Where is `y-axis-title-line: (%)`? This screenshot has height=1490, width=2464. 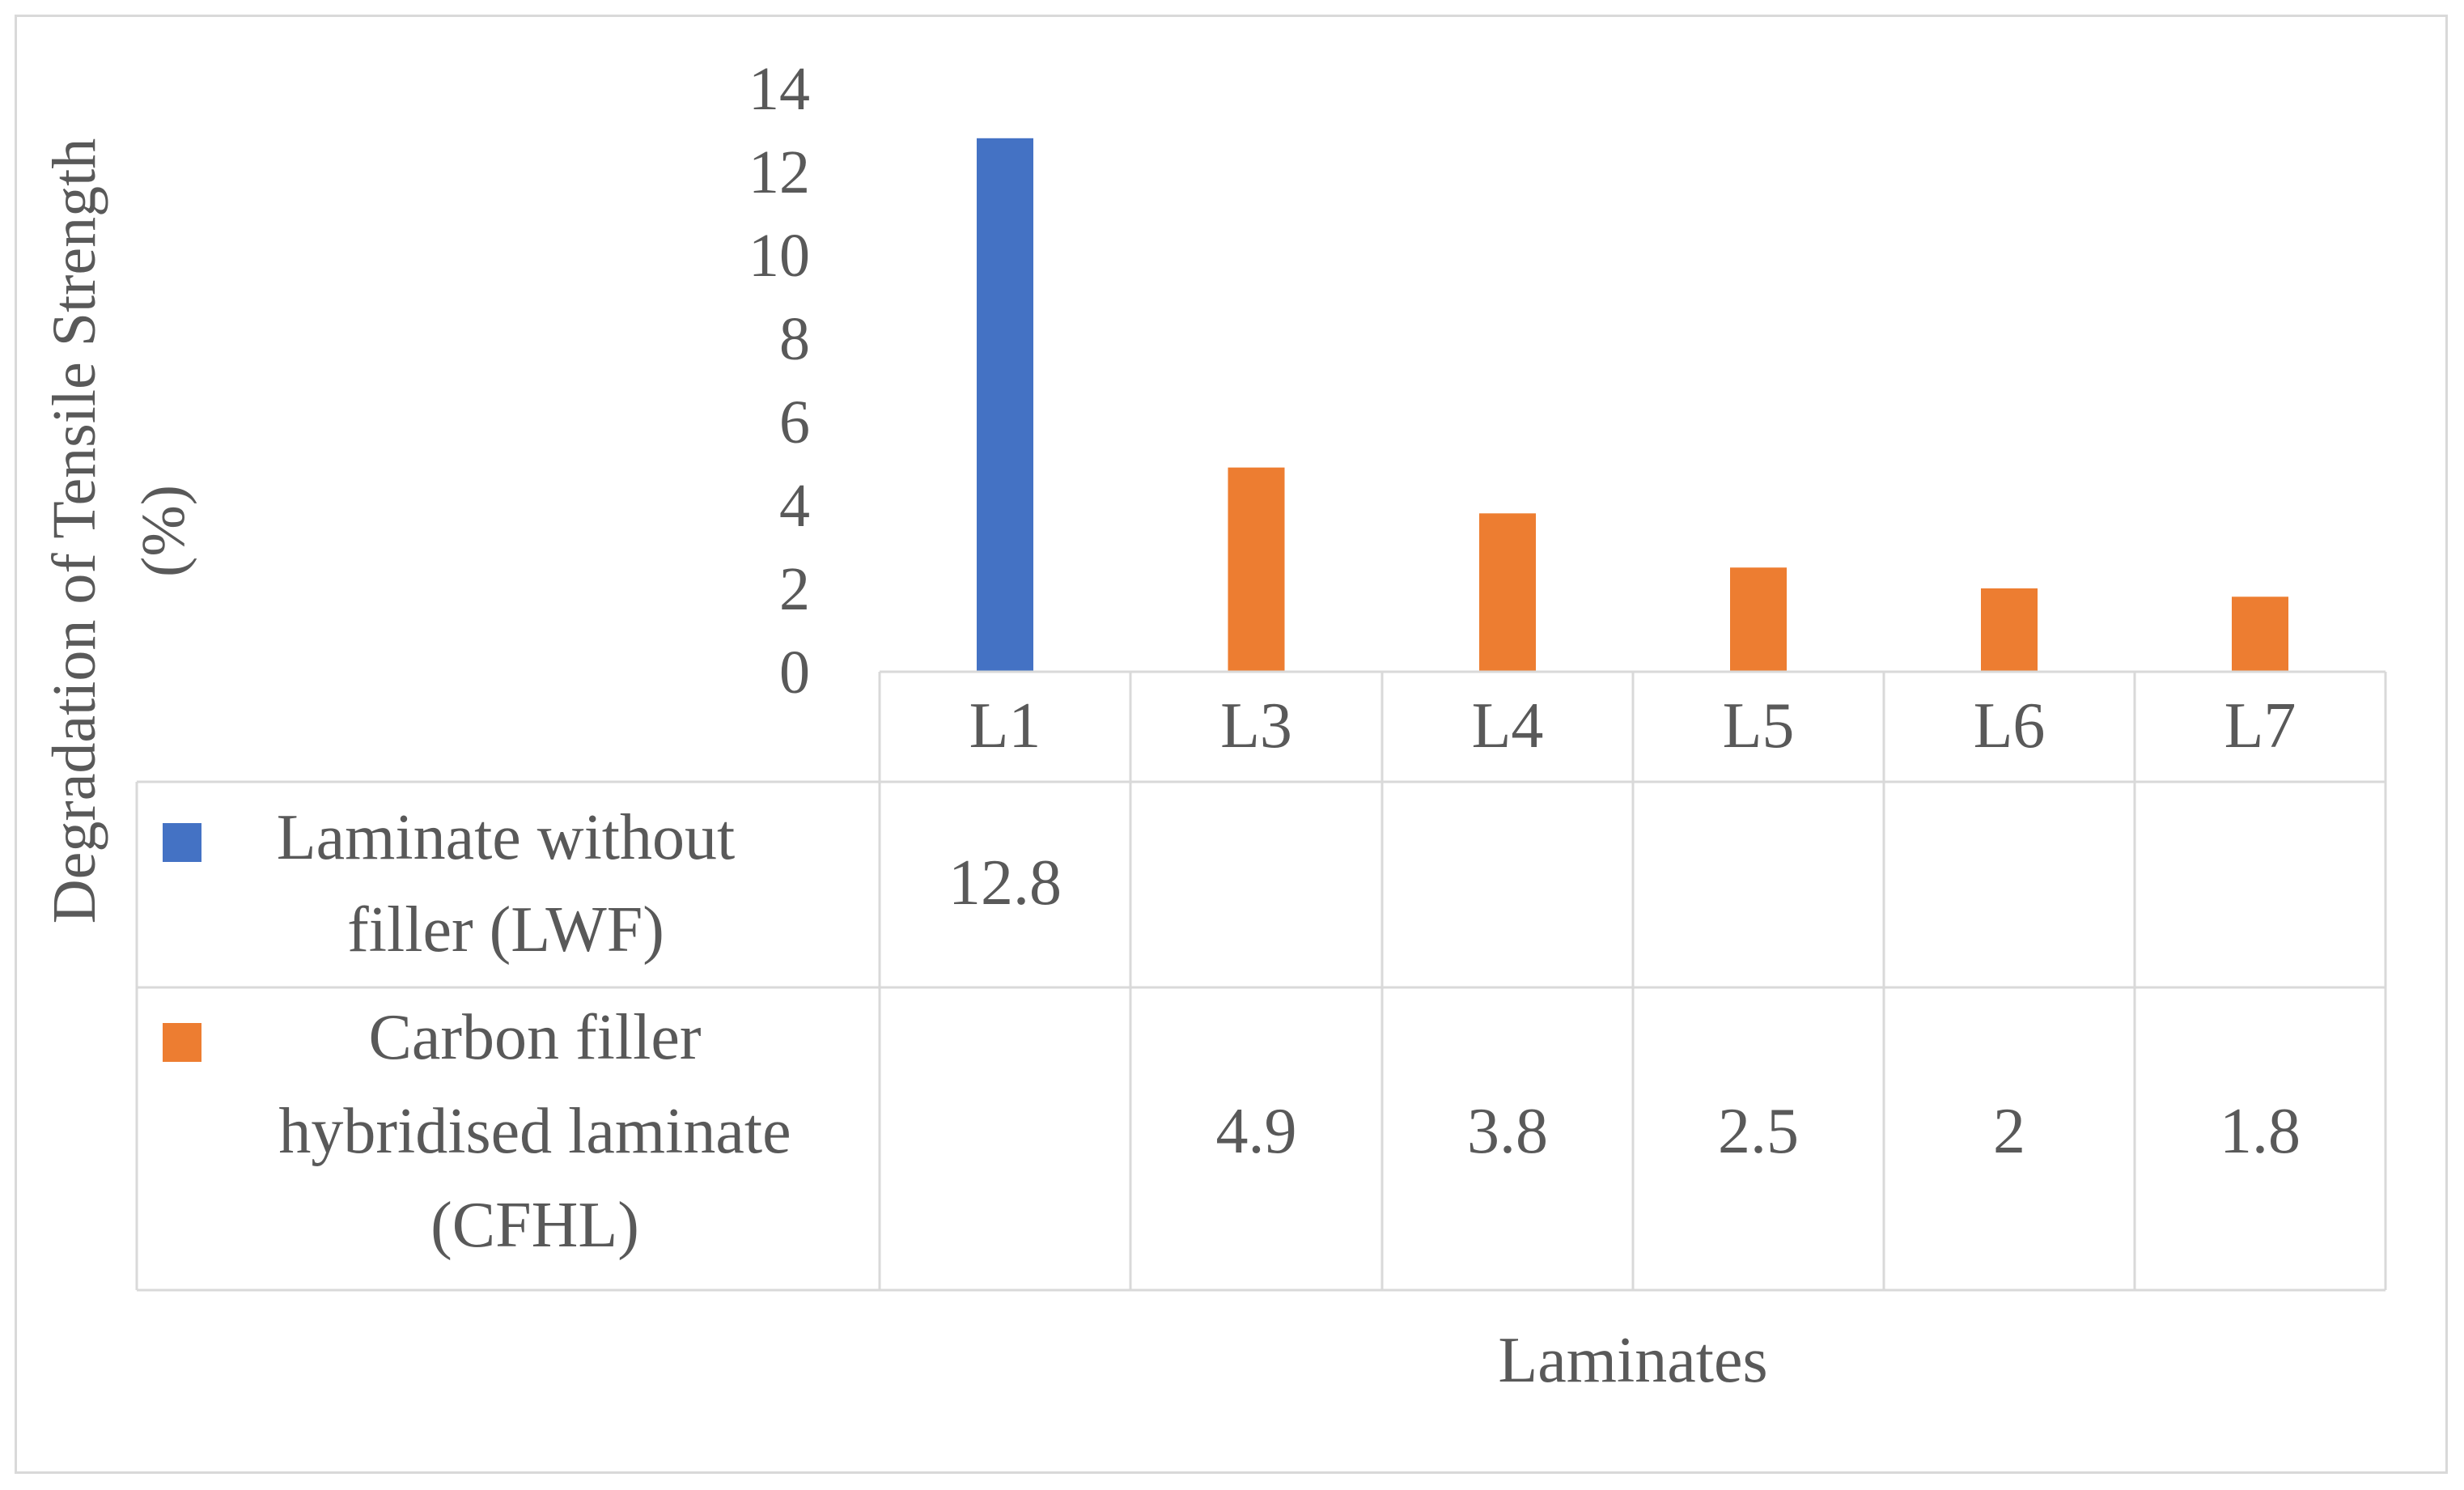
y-axis-title-line: (%) is located at coordinates (163, 531).